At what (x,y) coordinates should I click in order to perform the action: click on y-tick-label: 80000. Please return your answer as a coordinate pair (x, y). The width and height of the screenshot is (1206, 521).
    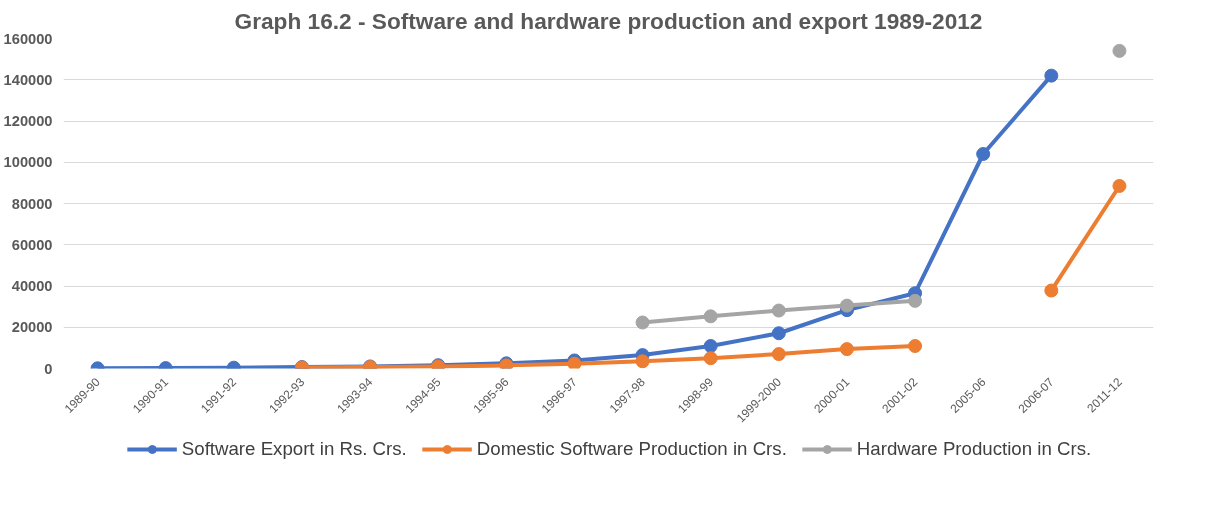
    Looking at the image, I should click on (32, 203).